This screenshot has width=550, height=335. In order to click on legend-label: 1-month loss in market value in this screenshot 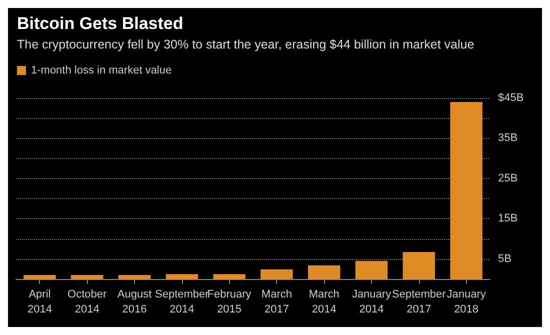, I will do `click(101, 70)`.